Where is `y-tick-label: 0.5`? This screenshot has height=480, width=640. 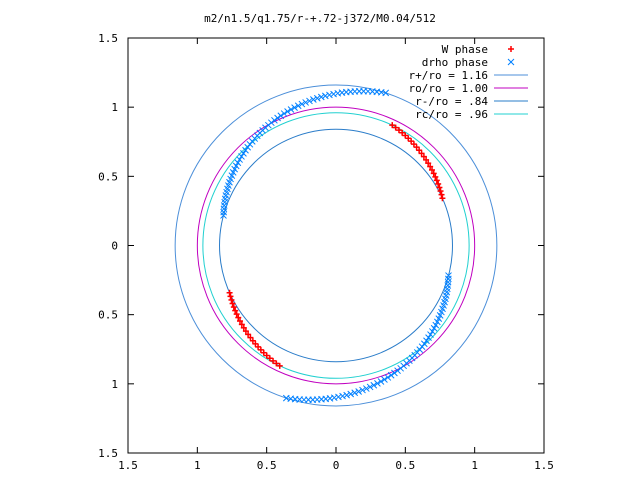 y-tick-label: 0.5 is located at coordinates (108, 176).